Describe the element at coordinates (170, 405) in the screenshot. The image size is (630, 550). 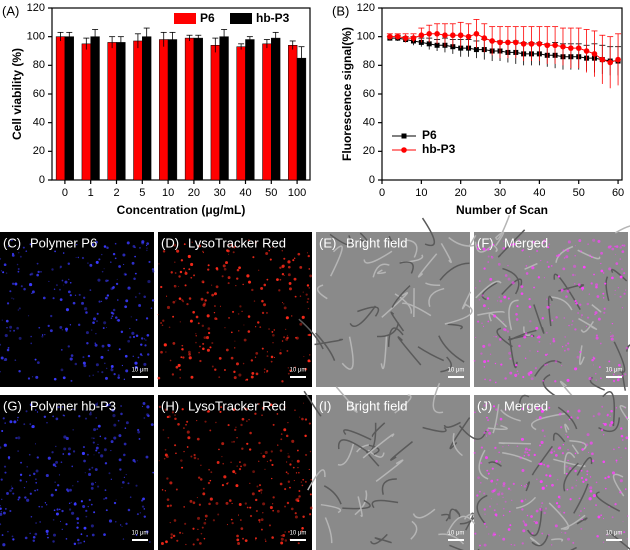
I see `panel-letter: (H)` at that location.